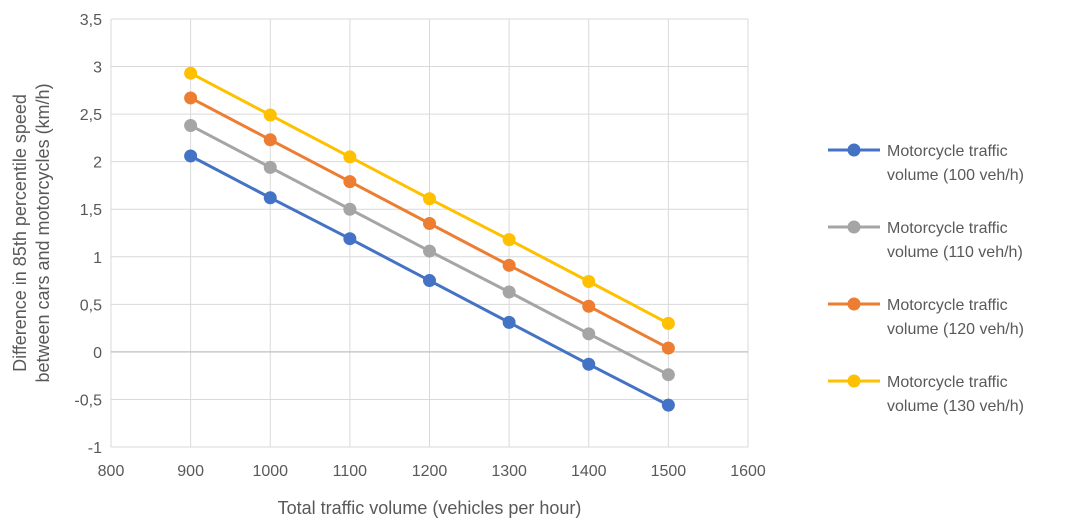 The height and width of the screenshot is (525, 1082). What do you see at coordinates (91, 20) in the screenshot?
I see `y-tick-label: 3,5` at bounding box center [91, 20].